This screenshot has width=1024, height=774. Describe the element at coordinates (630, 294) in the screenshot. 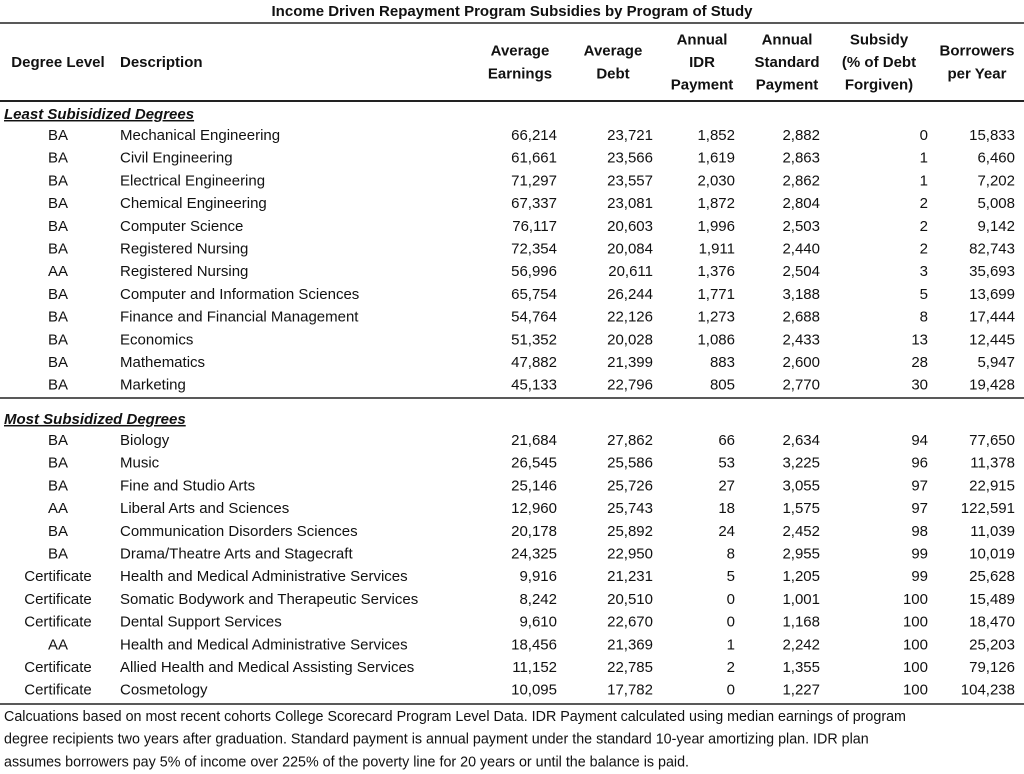

I see `cell: 26,244` at that location.